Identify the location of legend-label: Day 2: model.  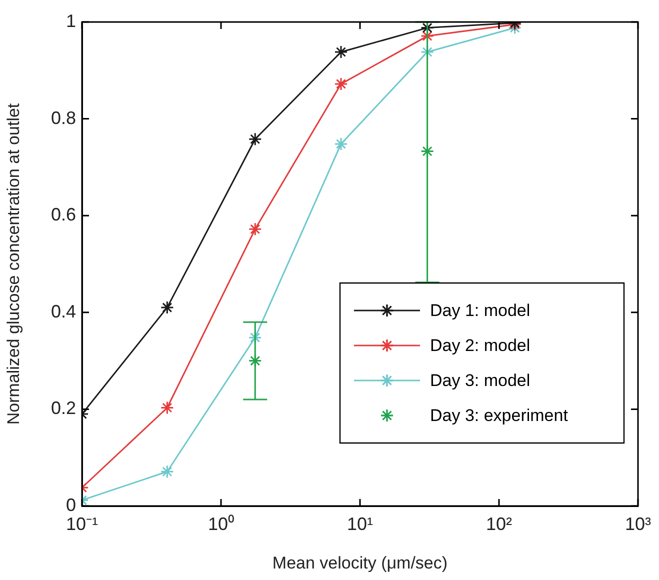
(480, 346).